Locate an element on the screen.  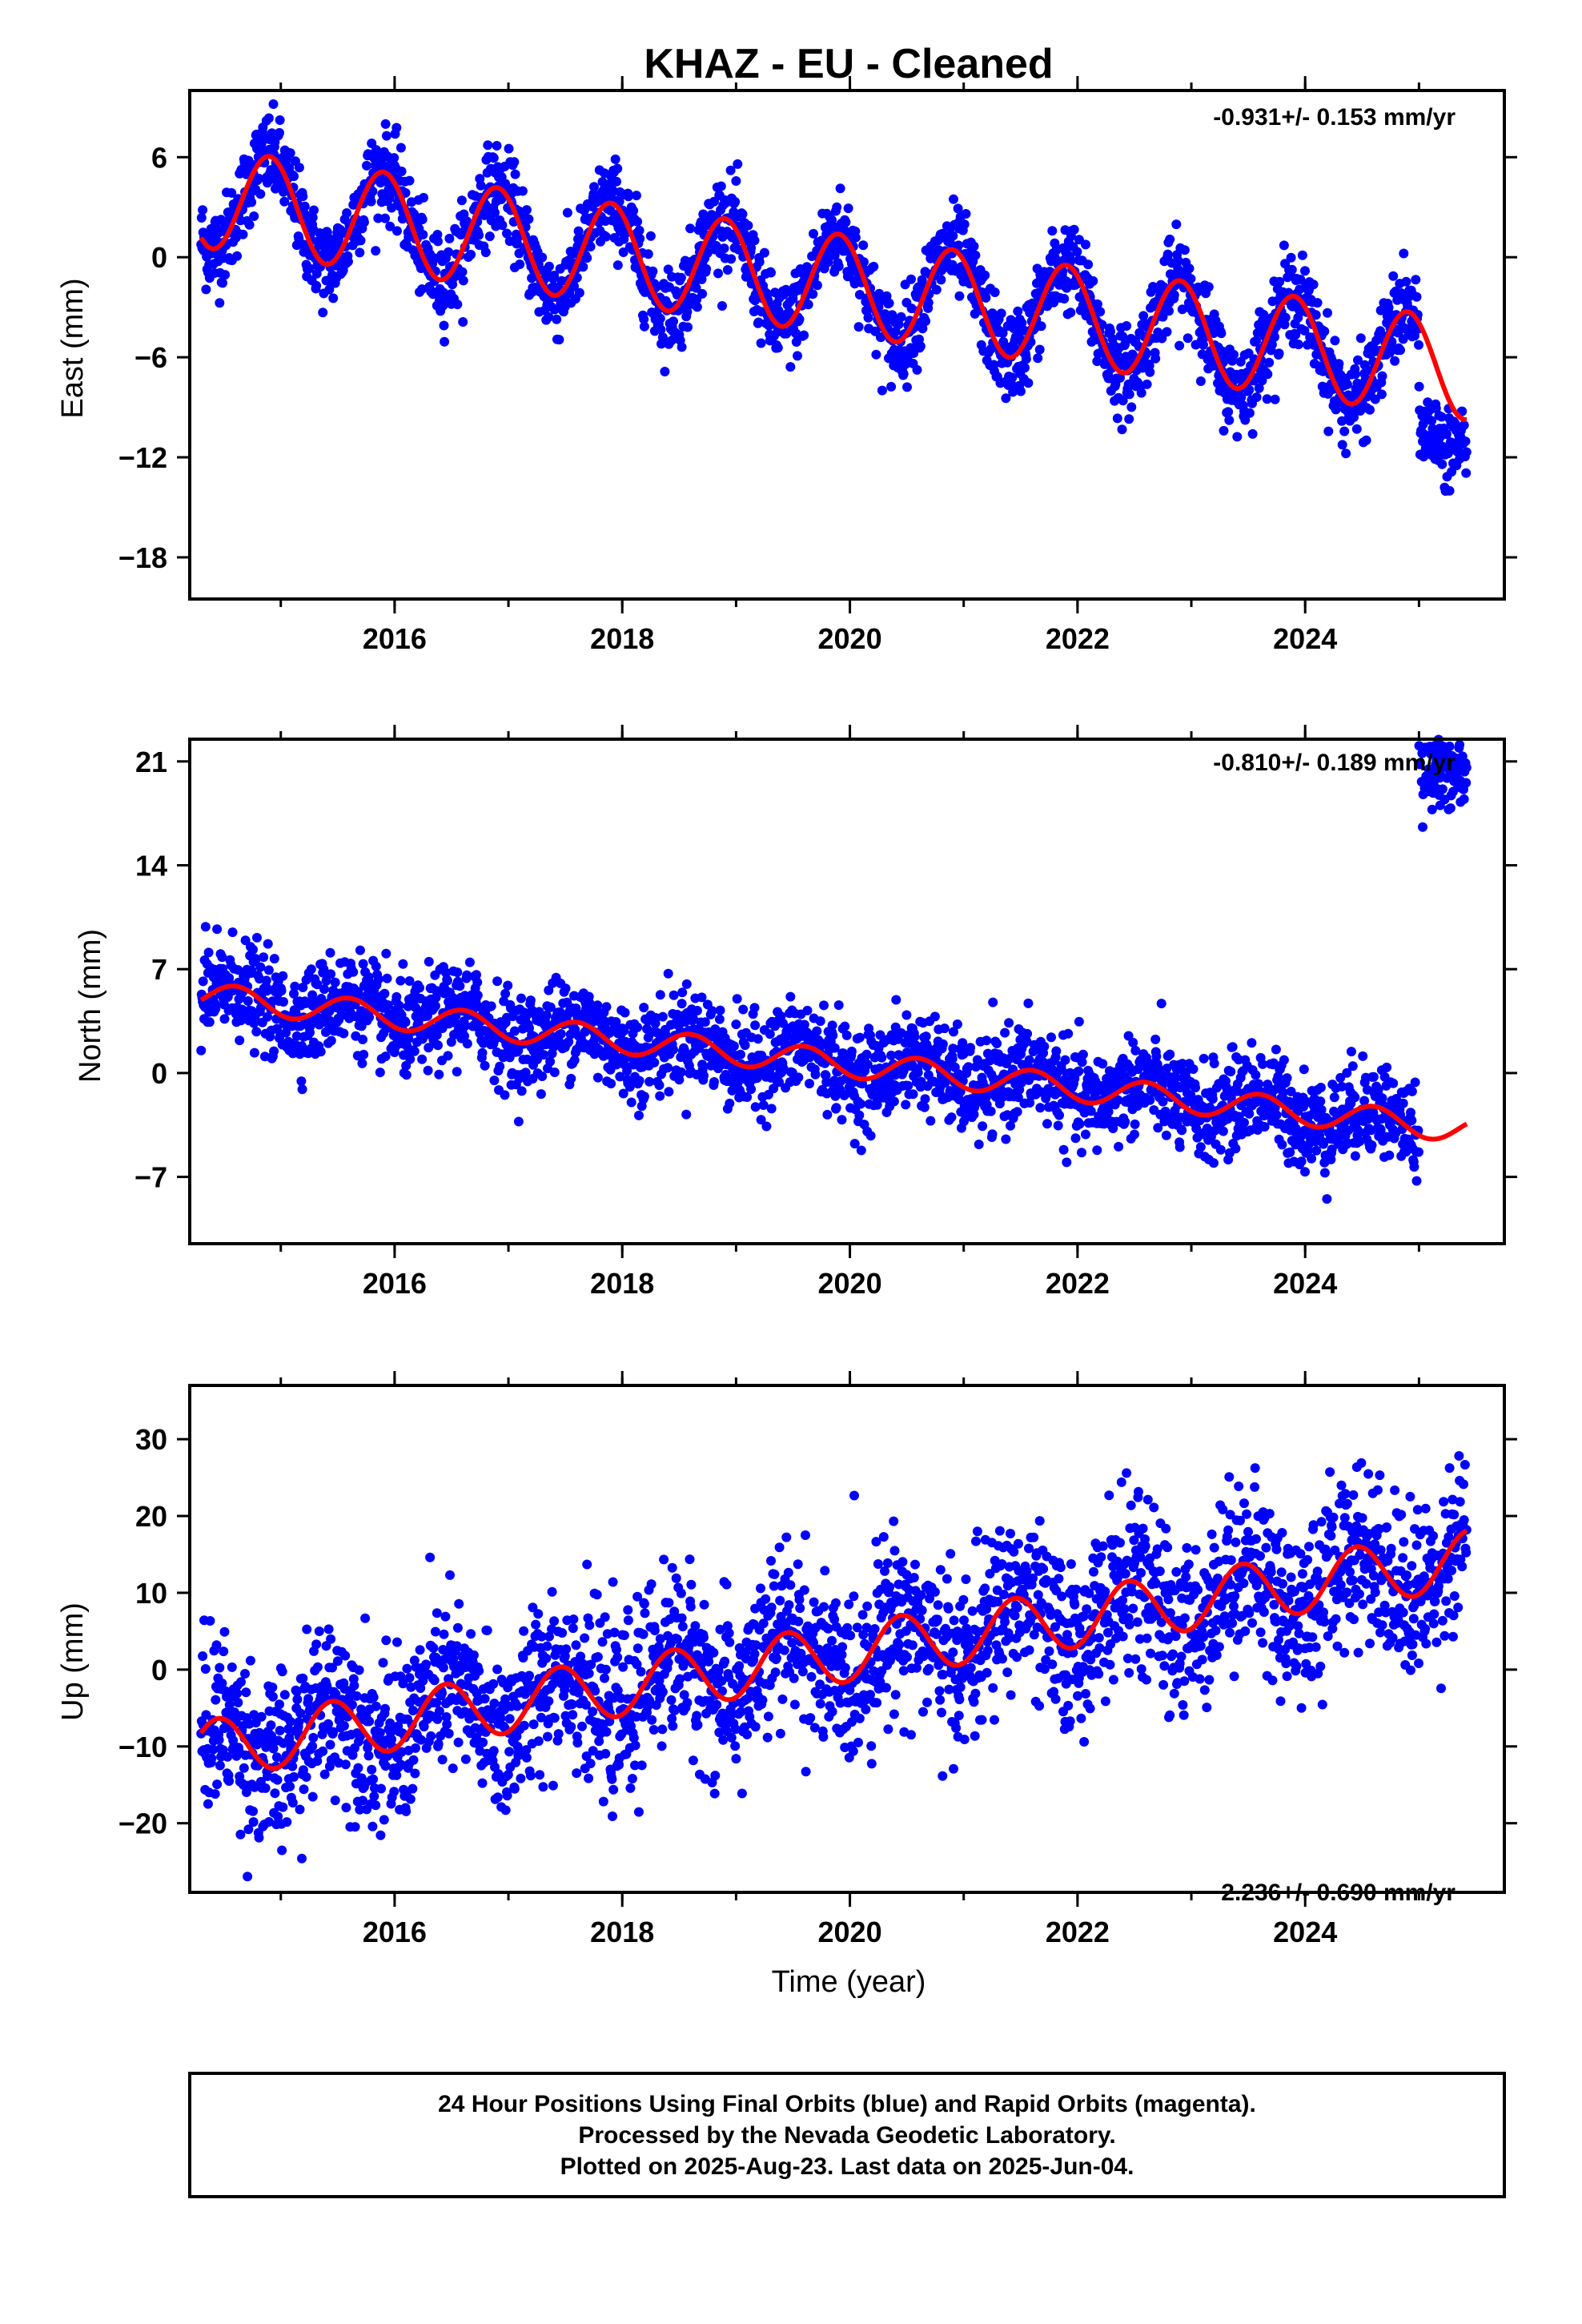
x-tick-label: 2022 is located at coordinates (1078, 638).